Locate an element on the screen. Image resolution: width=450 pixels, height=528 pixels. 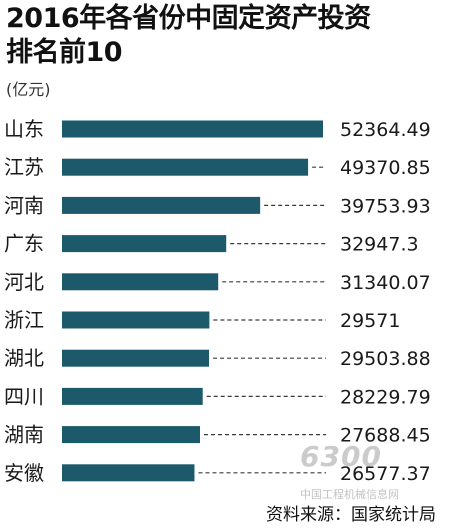
category-label: 广东 is located at coordinates (24, 244).